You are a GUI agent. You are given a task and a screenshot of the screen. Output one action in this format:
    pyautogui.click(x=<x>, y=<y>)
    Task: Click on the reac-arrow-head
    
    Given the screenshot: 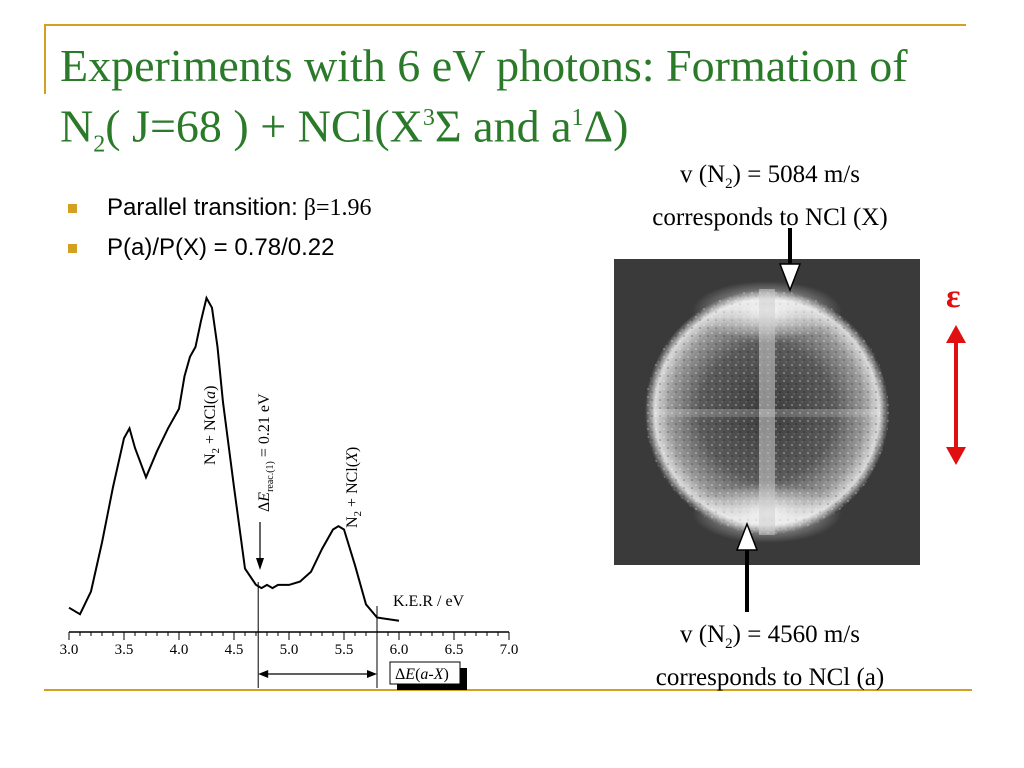 What is the action you would take?
    pyautogui.click(x=260, y=564)
    